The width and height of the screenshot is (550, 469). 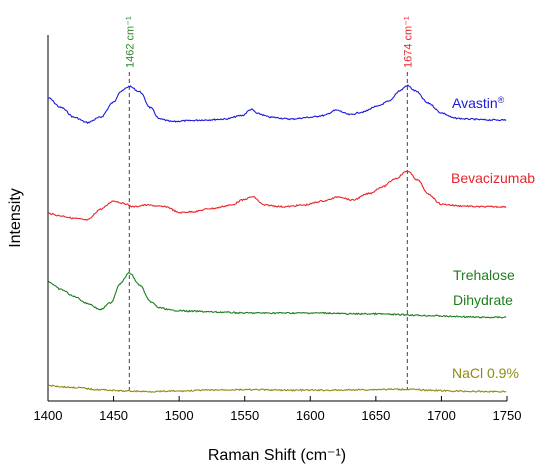 What do you see at coordinates (408, 42) in the screenshot?
I see `peak-label-1674: 1674 cm⁻¹` at bounding box center [408, 42].